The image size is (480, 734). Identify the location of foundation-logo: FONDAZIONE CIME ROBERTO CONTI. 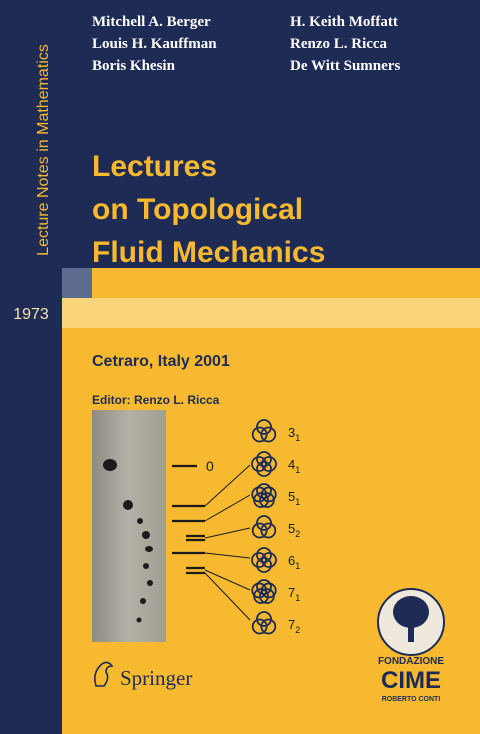
(411, 652).